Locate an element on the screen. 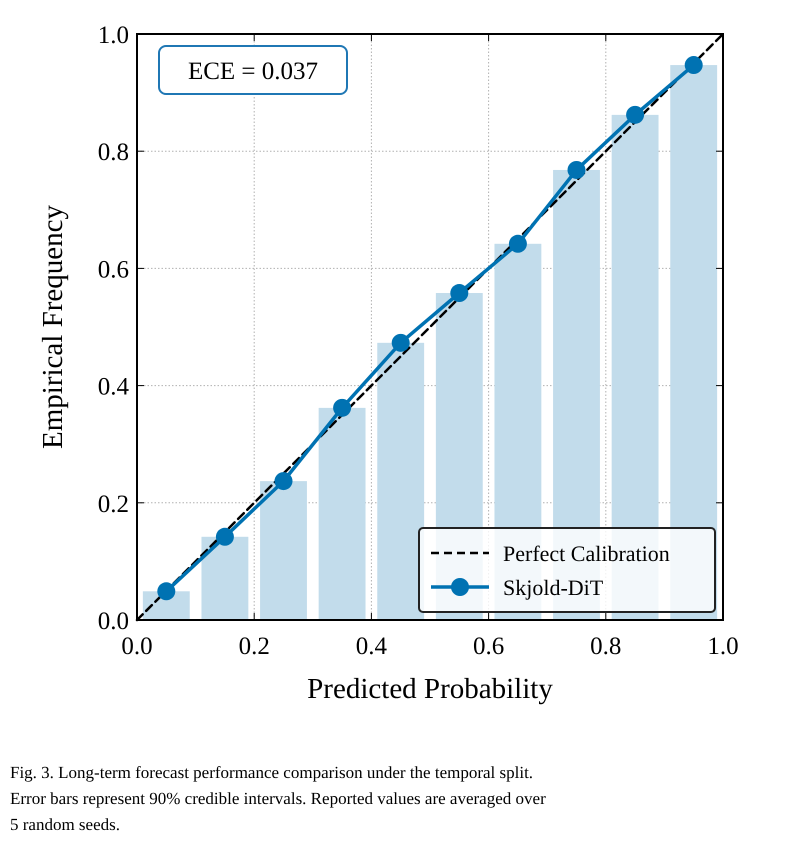 The height and width of the screenshot is (861, 789). y-tick-label: 0.6 is located at coordinates (113, 270).